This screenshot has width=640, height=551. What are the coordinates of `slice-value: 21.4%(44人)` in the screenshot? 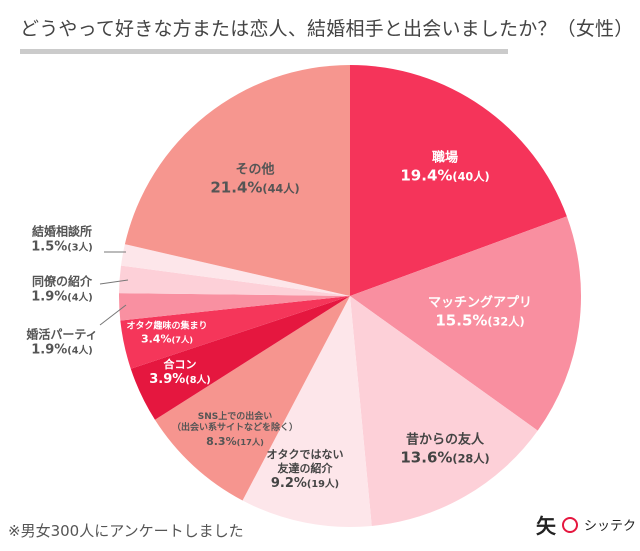 It's located at (254, 188).